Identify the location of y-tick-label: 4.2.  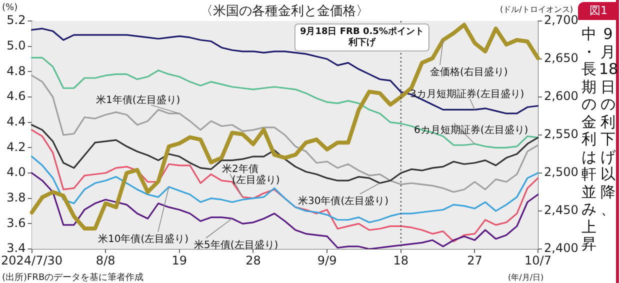
(16, 147).